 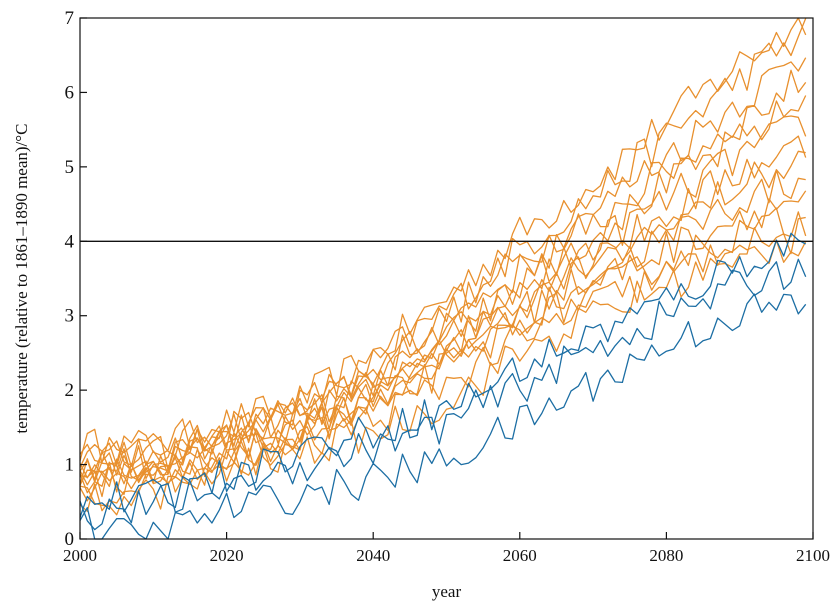 I want to click on x-tick-label-2040: 2040, so click(x=373, y=555).